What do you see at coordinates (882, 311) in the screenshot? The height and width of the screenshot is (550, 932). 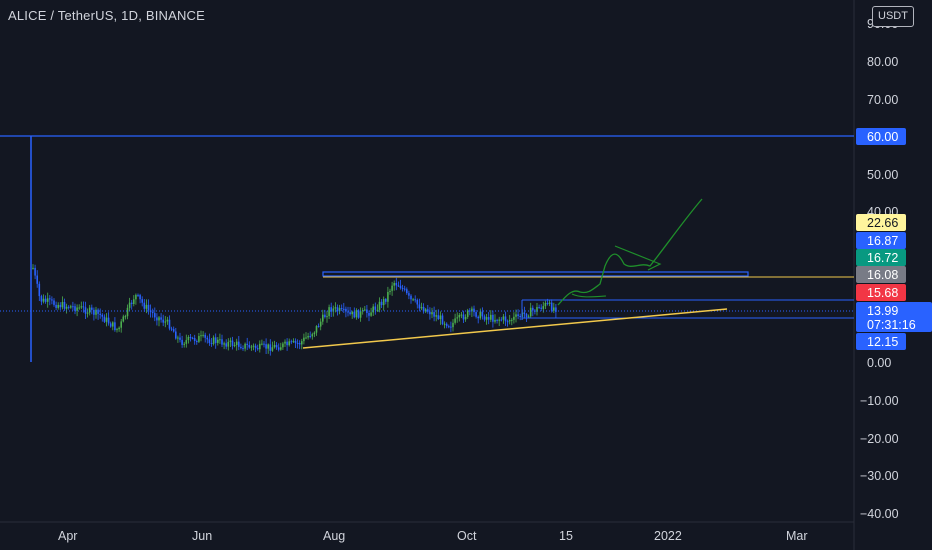 I see `last-price-value: 13.99` at bounding box center [882, 311].